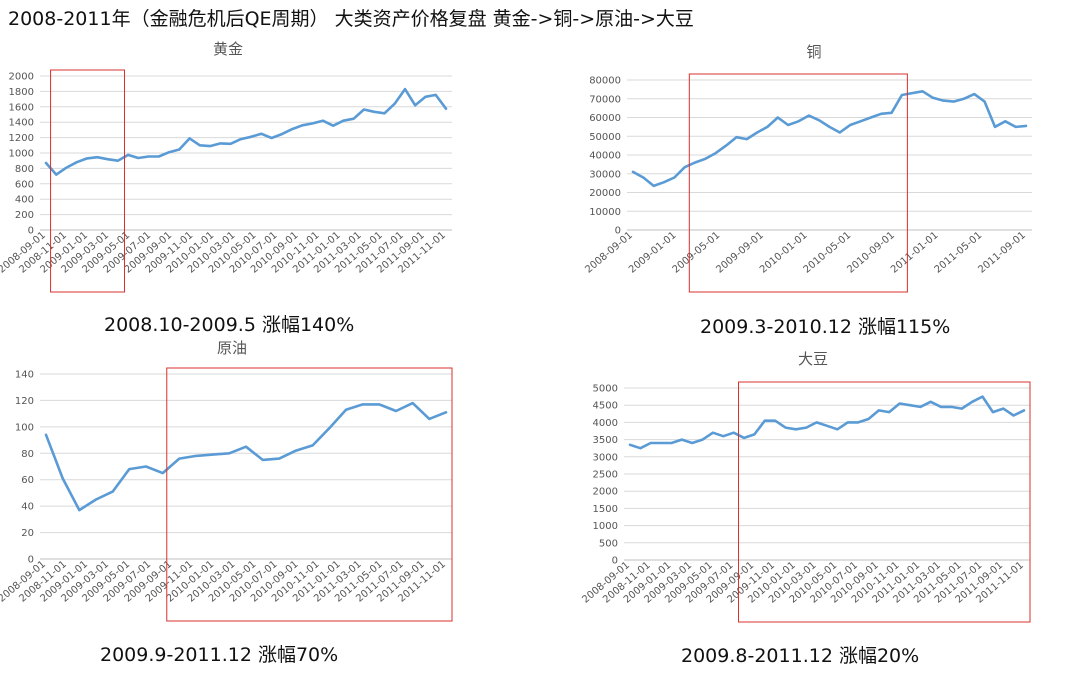 This screenshot has width=1080, height=673. What do you see at coordinates (24, 169) in the screenshot?
I see `y-tick-label: 800` at bounding box center [24, 169].